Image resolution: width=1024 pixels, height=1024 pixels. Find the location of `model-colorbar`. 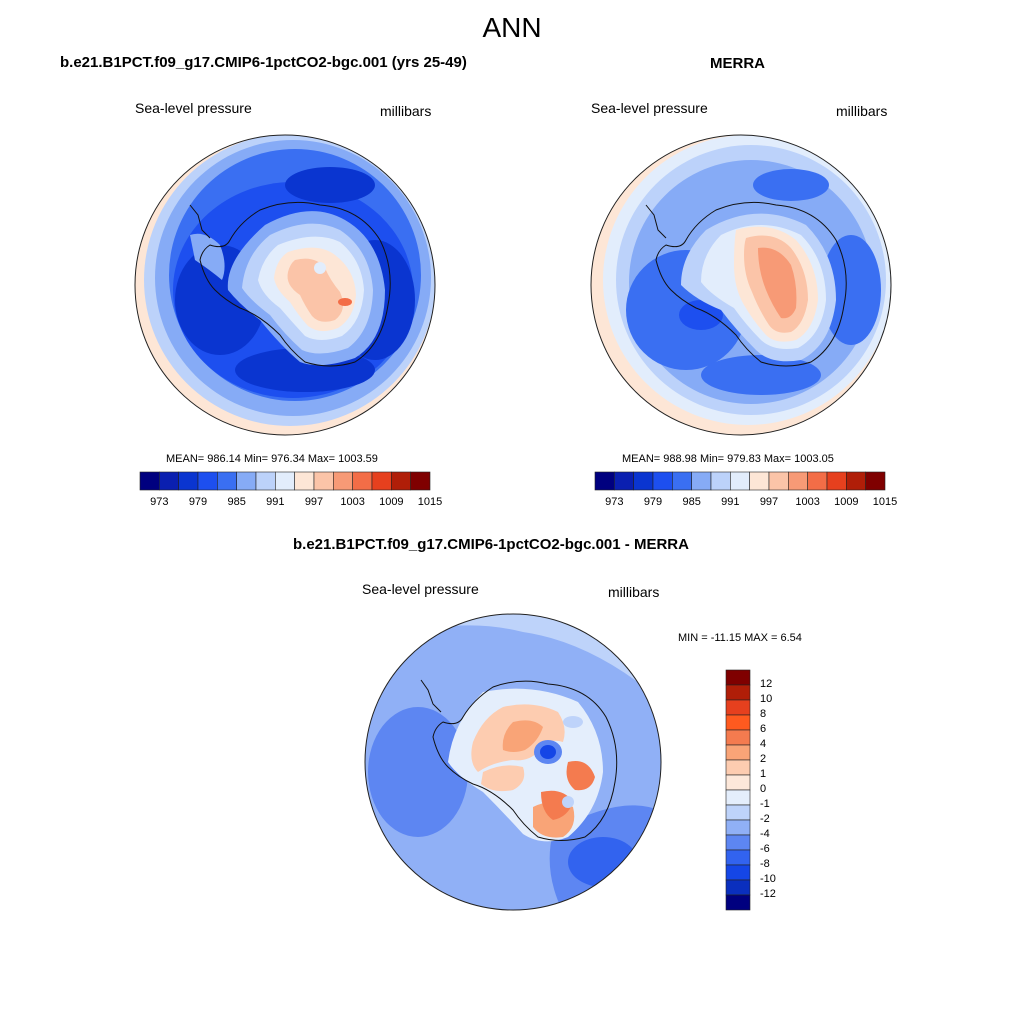

model-colorbar is located at coordinates (285, 481).